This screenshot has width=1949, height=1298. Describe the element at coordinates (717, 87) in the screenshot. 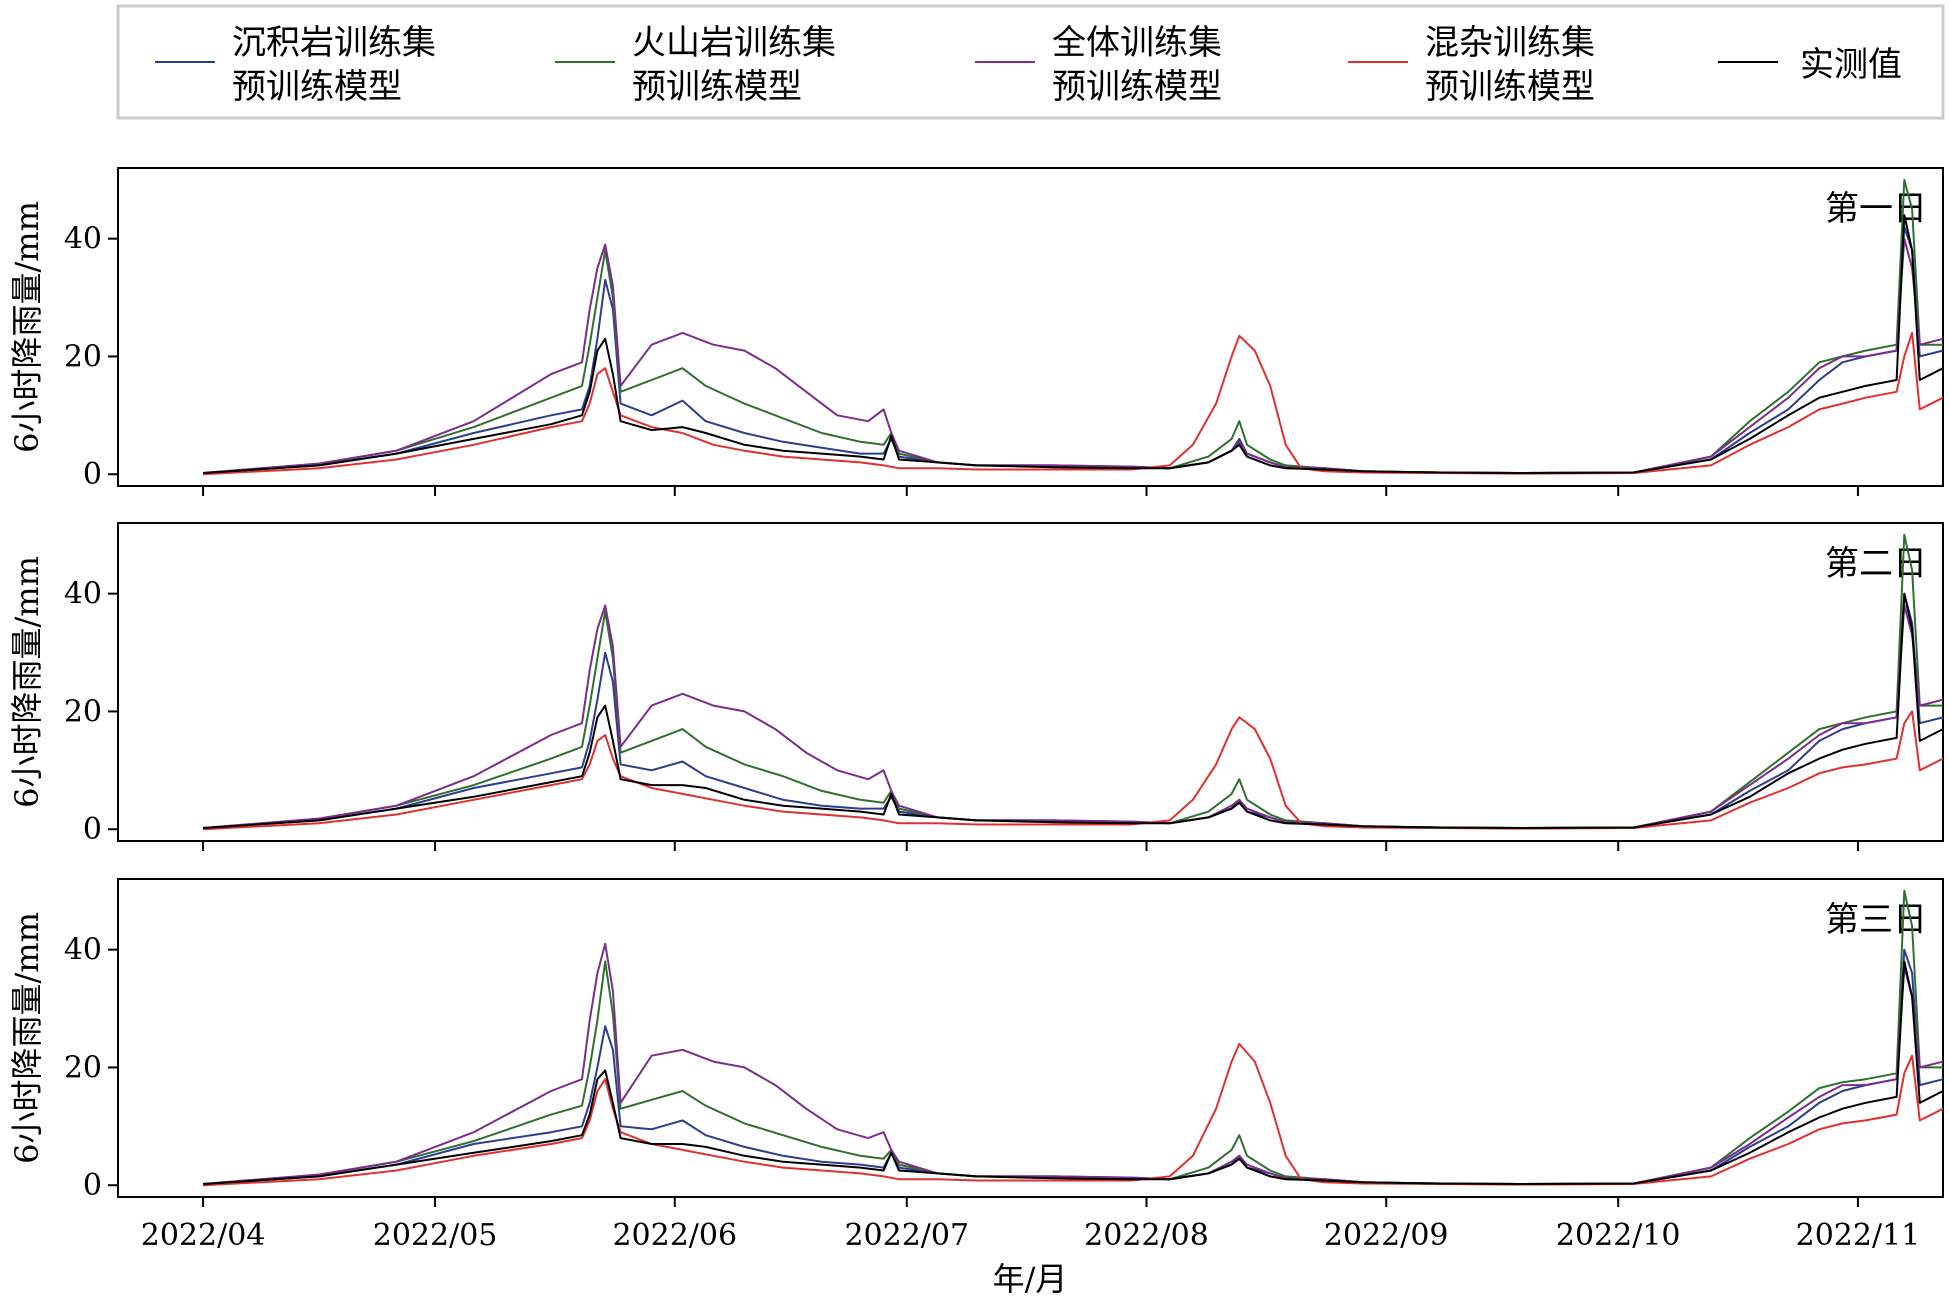

I see `legend-label-volcanic-line2: 预训练模型` at that location.